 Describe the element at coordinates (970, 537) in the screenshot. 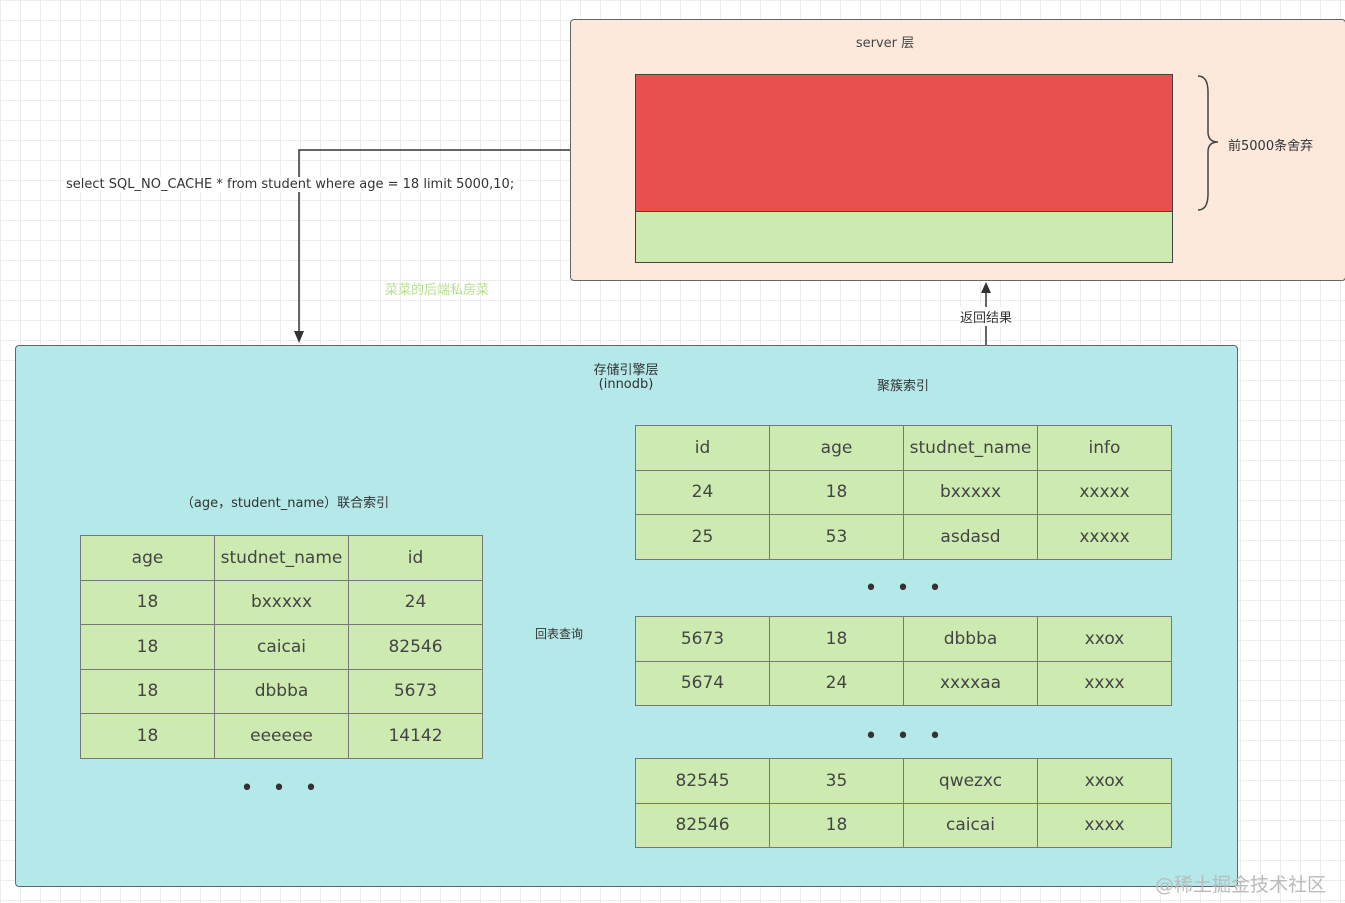

I see `cell: asdasd` at that location.